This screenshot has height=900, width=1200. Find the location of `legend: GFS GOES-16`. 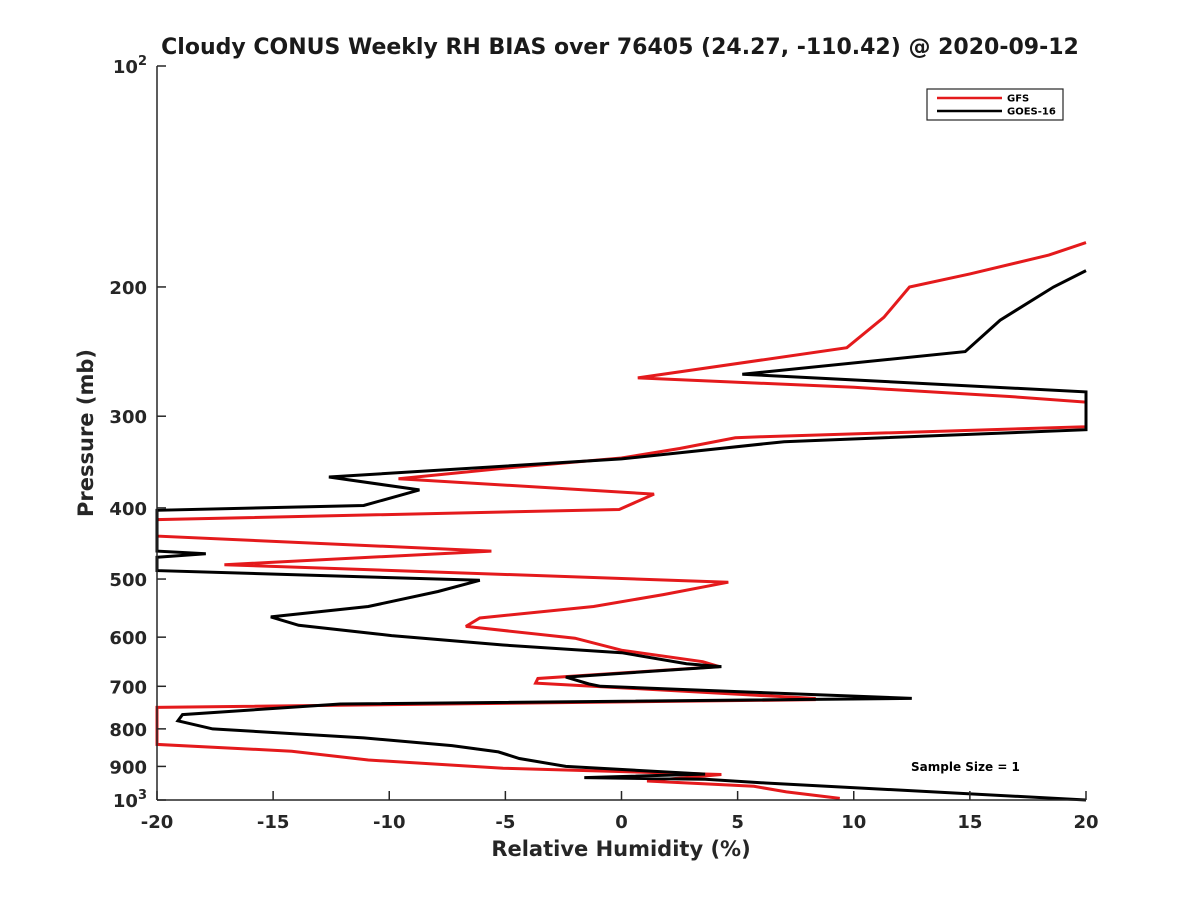

legend: GFS GOES-16 is located at coordinates (995, 104).